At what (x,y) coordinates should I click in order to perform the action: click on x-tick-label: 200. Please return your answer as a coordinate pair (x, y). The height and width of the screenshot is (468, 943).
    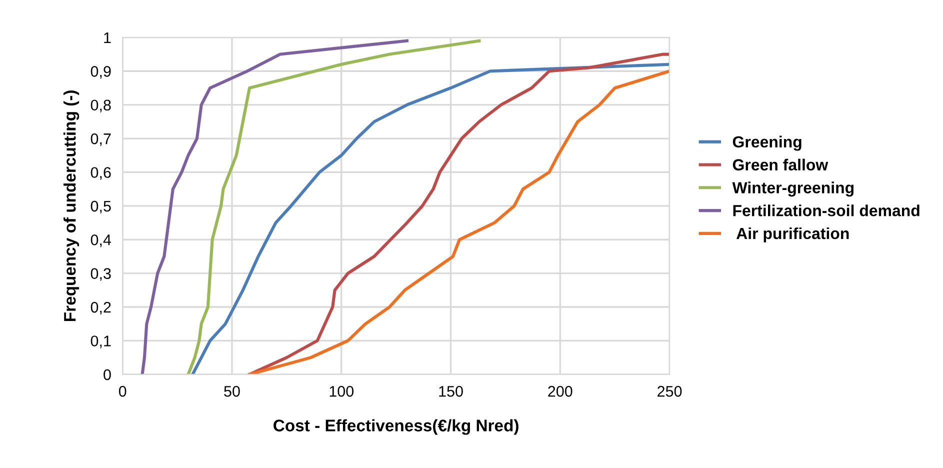
    Looking at the image, I should click on (560, 391).